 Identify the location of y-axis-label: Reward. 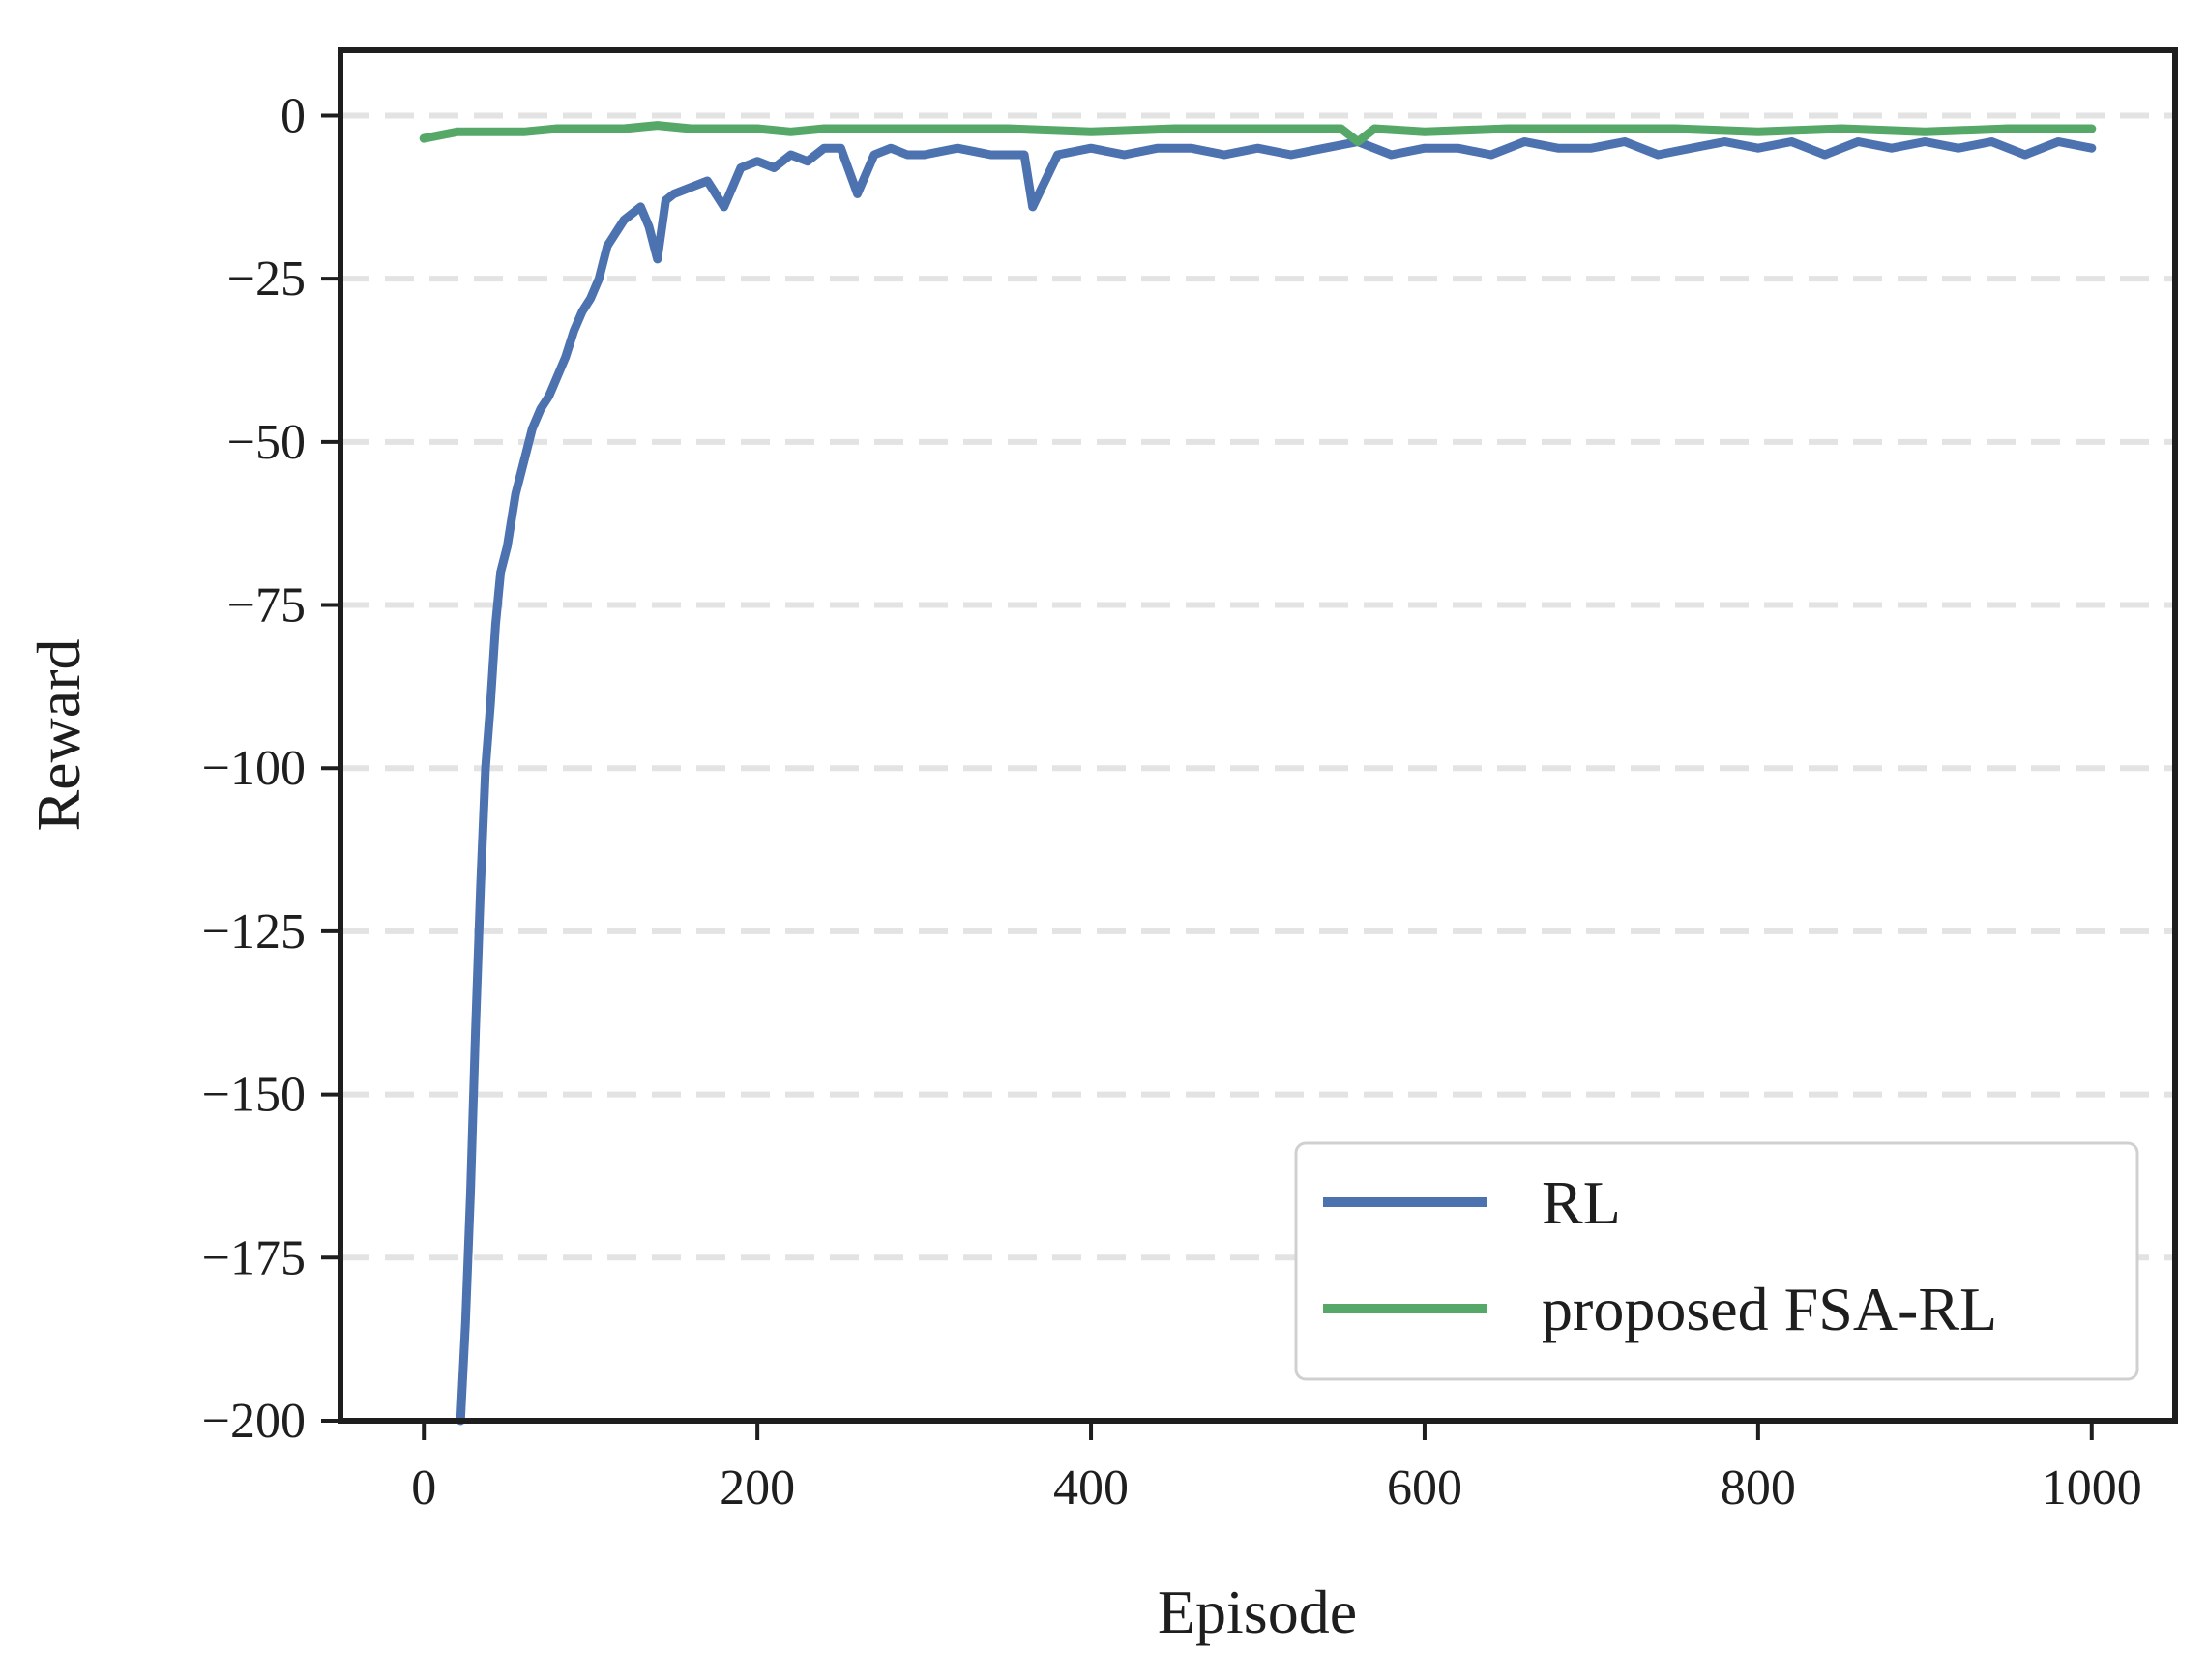
(59, 734).